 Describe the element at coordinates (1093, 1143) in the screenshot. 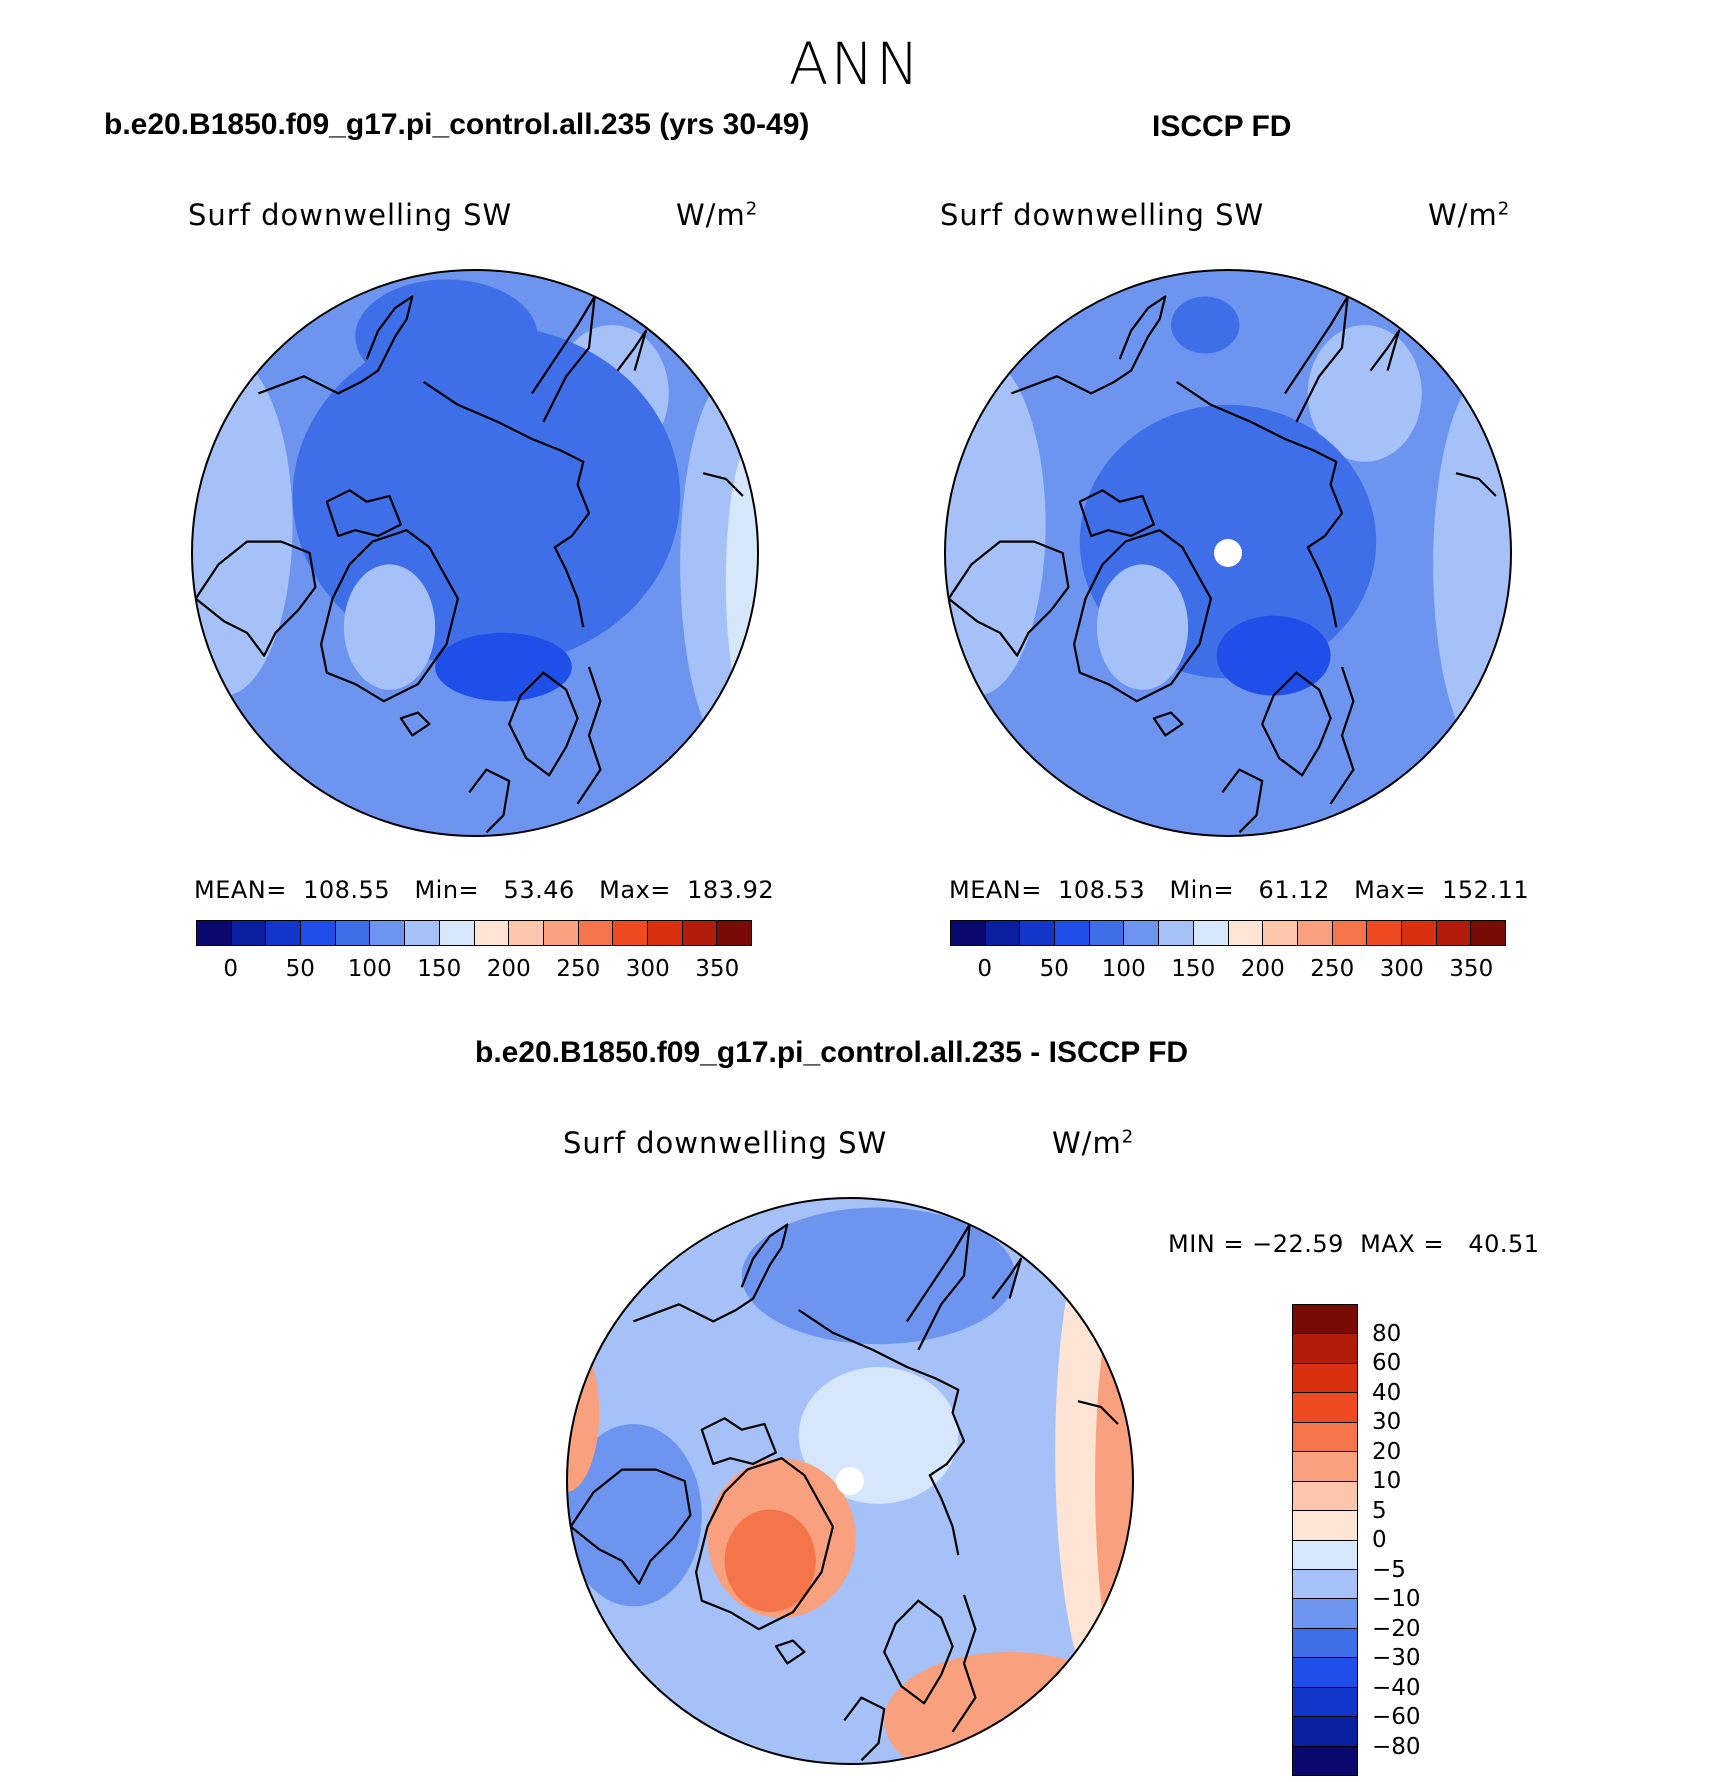

I see `units-label-diff: W/m2` at that location.